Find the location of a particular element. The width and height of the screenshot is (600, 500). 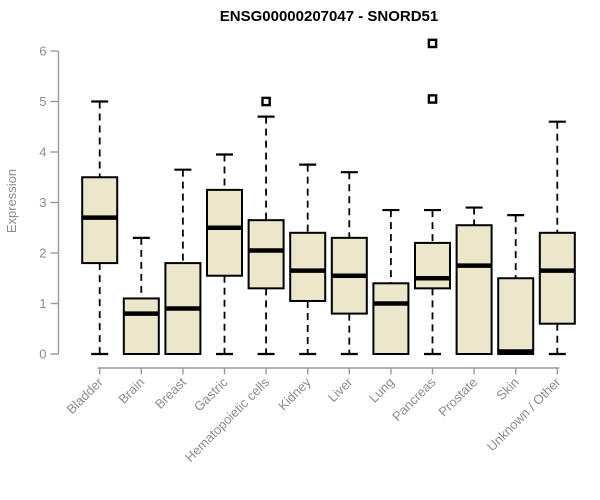

x-category-label: Liver is located at coordinates (340, 389).